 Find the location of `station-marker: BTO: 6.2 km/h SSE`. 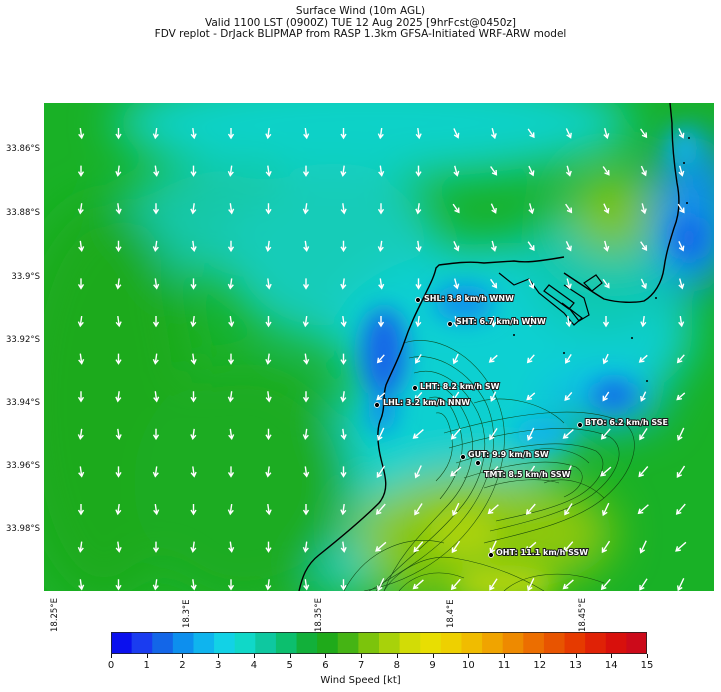

station-marker: BTO: 6.2 km/h SSE is located at coordinates (623, 422).